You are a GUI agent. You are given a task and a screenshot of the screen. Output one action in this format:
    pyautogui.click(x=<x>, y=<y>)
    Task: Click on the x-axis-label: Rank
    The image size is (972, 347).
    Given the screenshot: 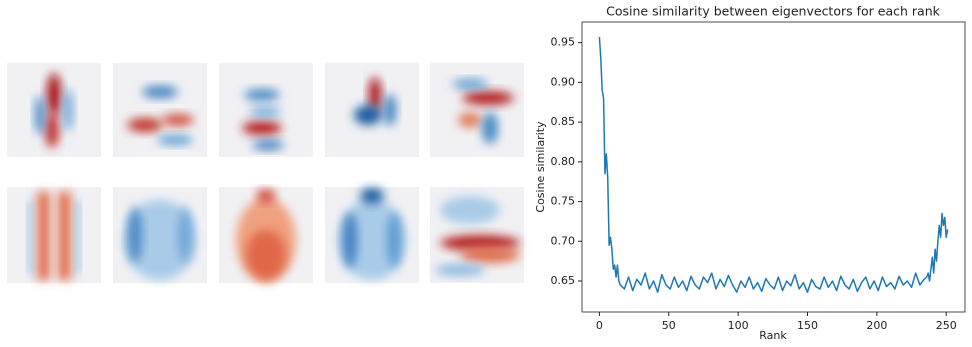 What is the action you would take?
    pyautogui.click(x=773, y=335)
    